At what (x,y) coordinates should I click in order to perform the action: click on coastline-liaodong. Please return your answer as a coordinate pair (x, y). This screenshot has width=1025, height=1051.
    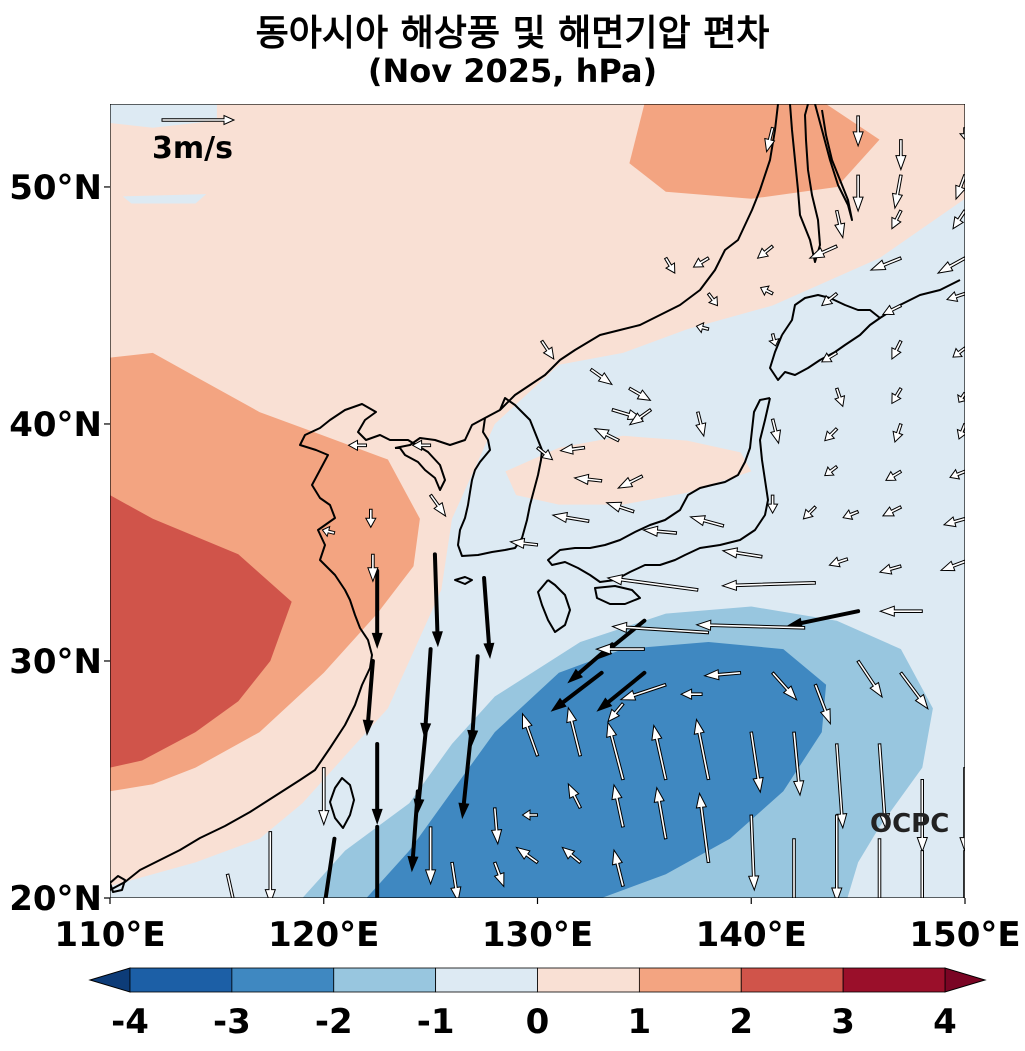
    Looking at the image, I should click on (586, 276).